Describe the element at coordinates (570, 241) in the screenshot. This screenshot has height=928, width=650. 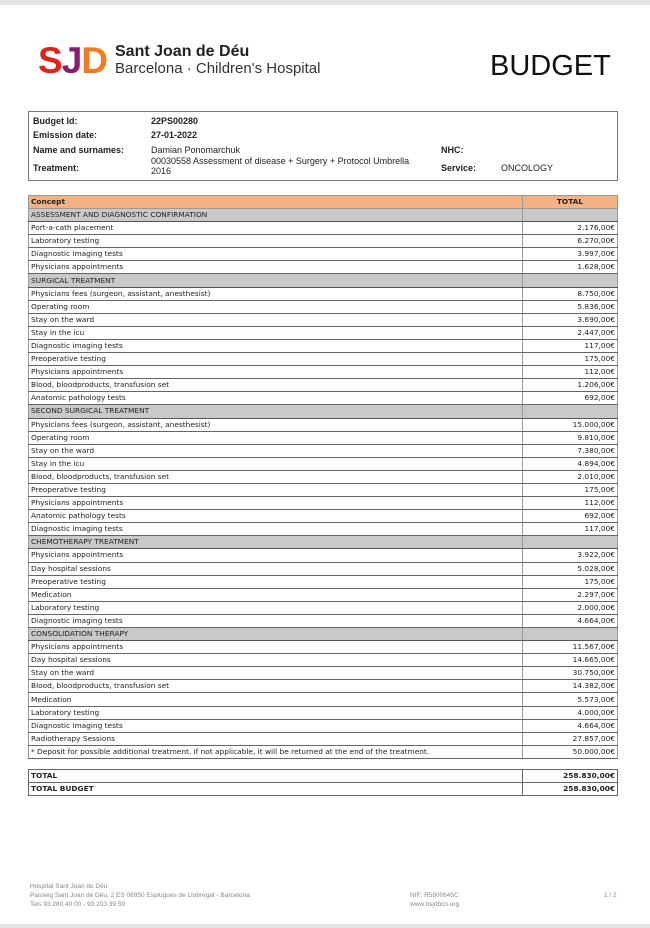
I see `total-cell: 6.270,00€` at that location.